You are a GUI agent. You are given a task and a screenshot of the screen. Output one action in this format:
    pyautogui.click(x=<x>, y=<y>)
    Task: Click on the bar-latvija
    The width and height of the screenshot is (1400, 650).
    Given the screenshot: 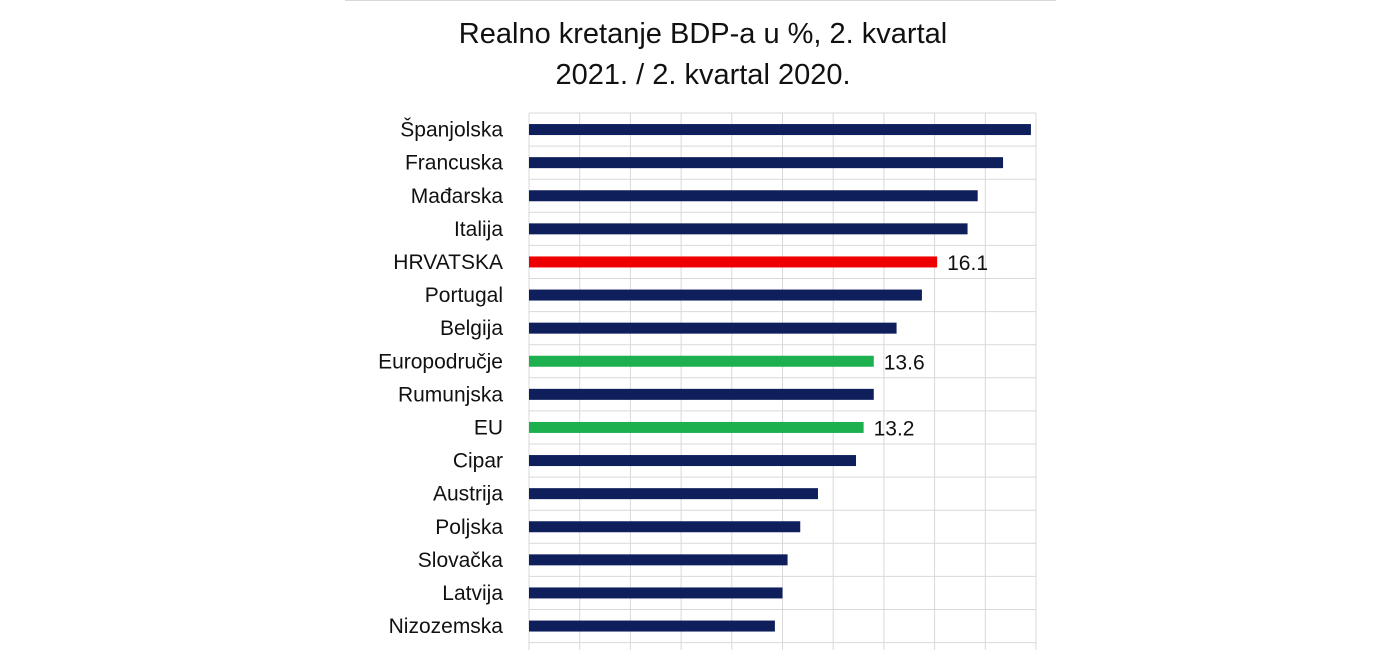 What is the action you would take?
    pyautogui.click(x=656, y=593)
    